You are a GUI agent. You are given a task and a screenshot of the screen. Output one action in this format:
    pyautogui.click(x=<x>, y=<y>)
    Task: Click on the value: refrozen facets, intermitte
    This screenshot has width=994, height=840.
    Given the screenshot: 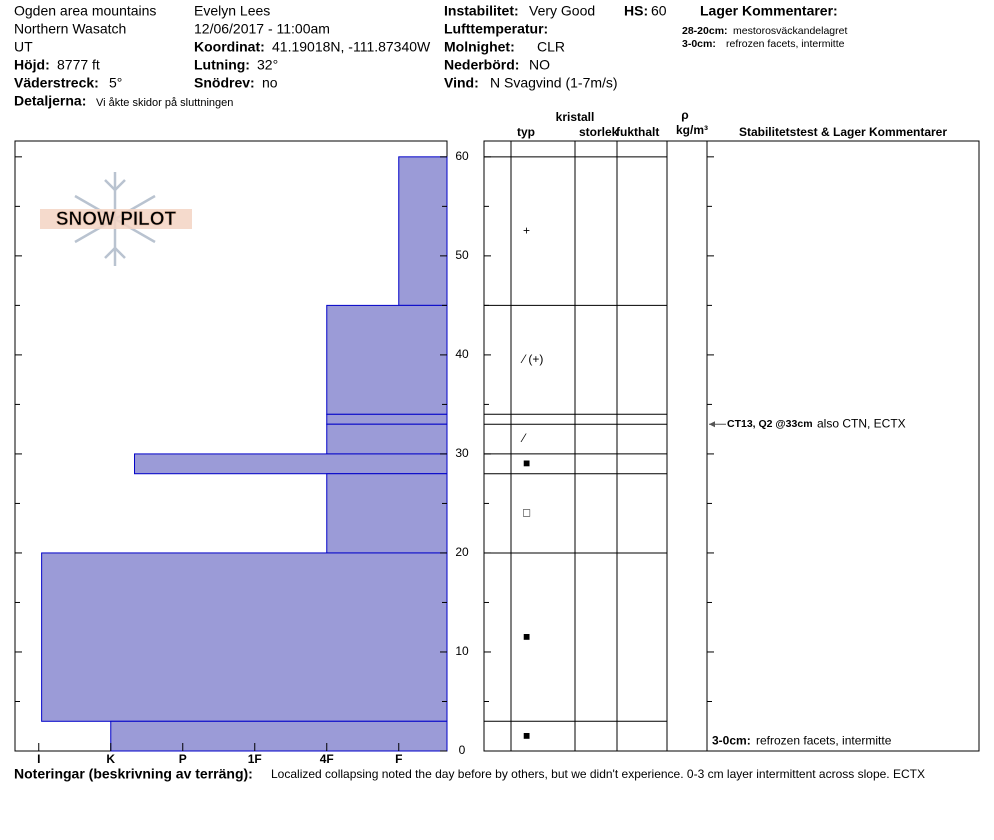 What is the action you would take?
    pyautogui.click(x=785, y=44)
    